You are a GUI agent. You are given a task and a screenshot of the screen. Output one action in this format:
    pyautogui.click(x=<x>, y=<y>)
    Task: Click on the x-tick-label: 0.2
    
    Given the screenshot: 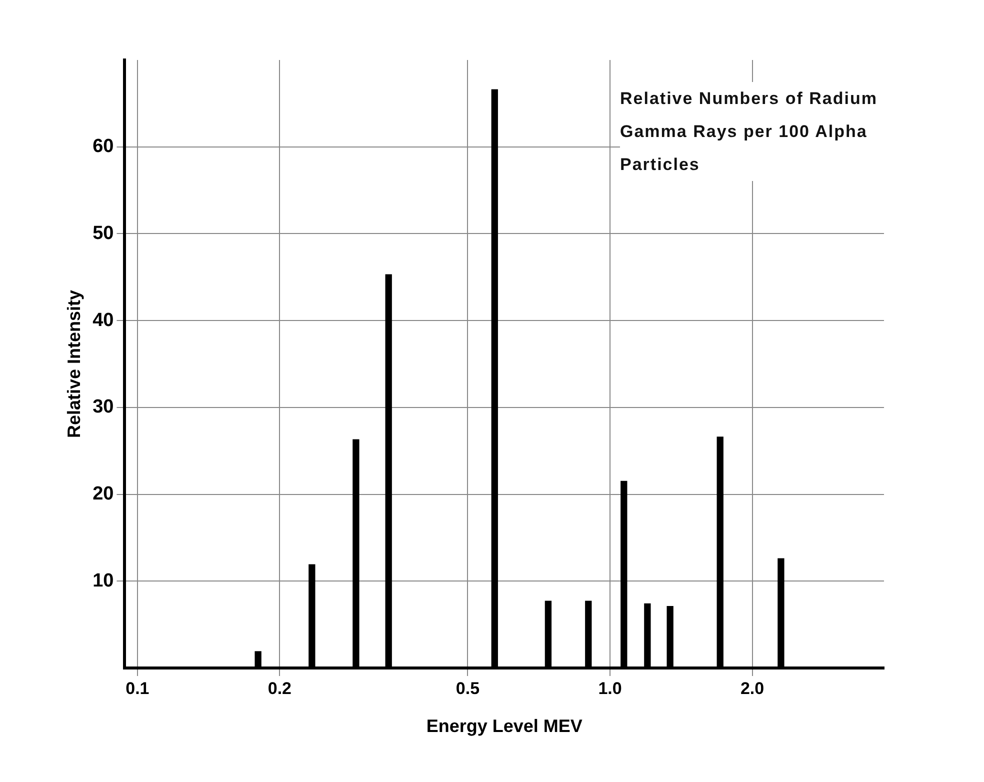 What is the action you would take?
    pyautogui.click(x=280, y=688)
    